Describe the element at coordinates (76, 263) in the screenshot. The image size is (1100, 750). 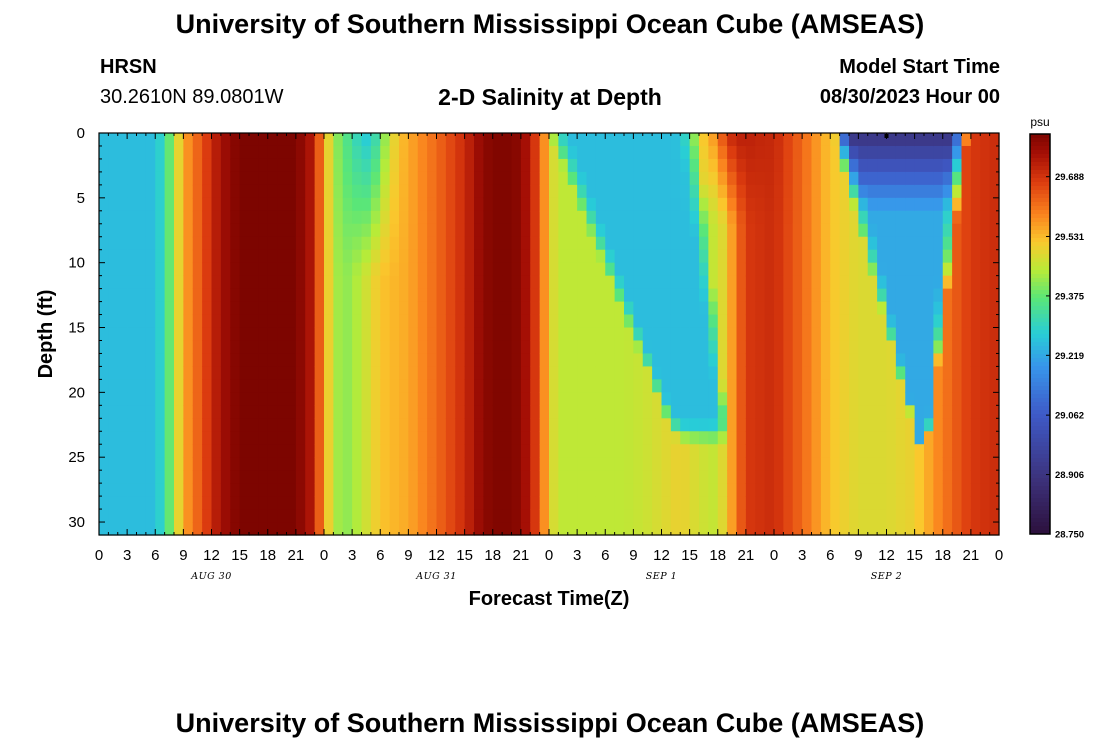
I see `y-tick-label: 10` at that location.